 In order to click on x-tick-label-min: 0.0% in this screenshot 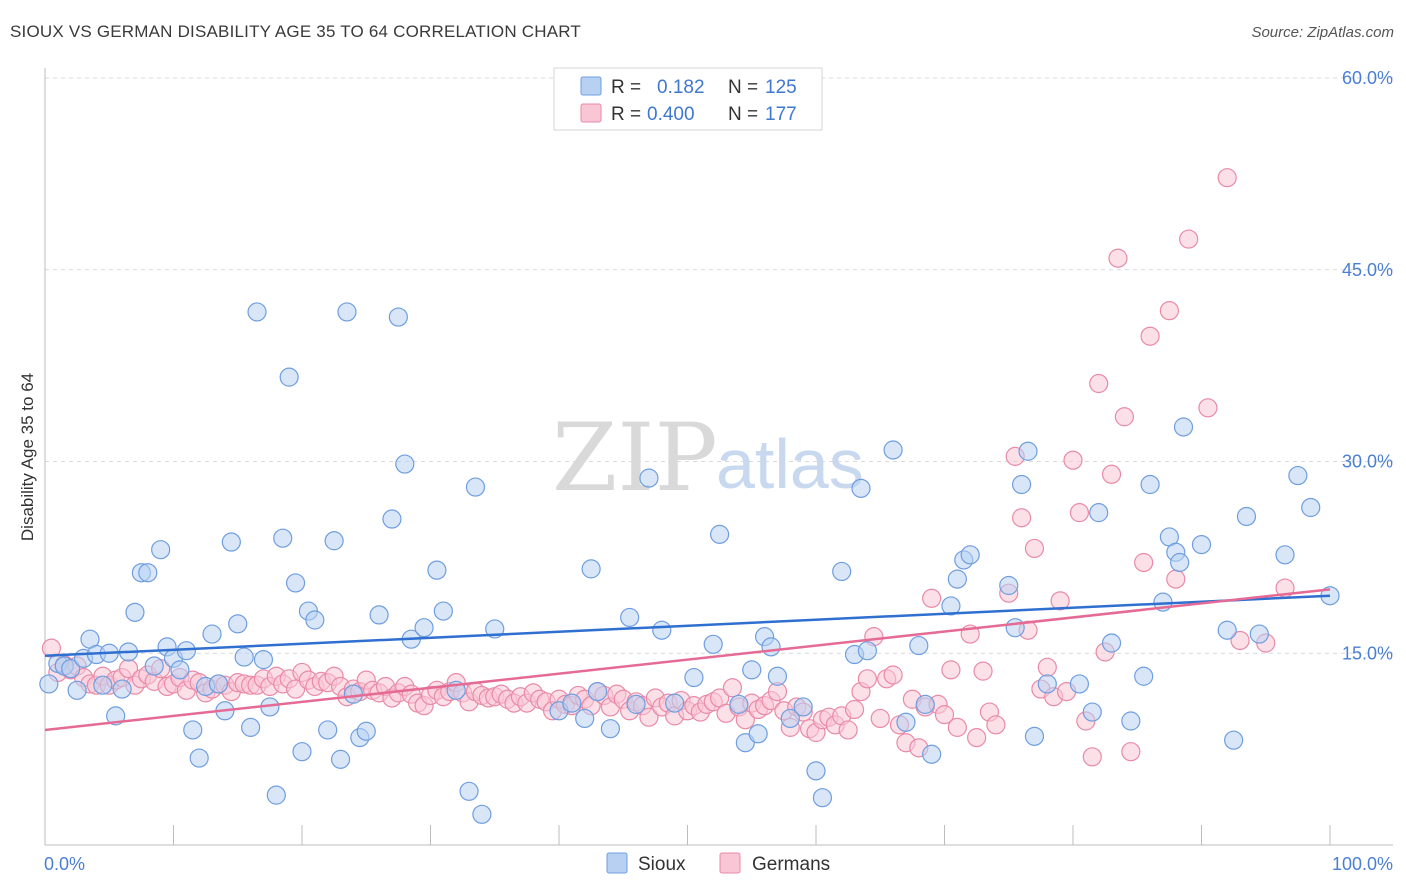, I will do `click(64, 864)`.